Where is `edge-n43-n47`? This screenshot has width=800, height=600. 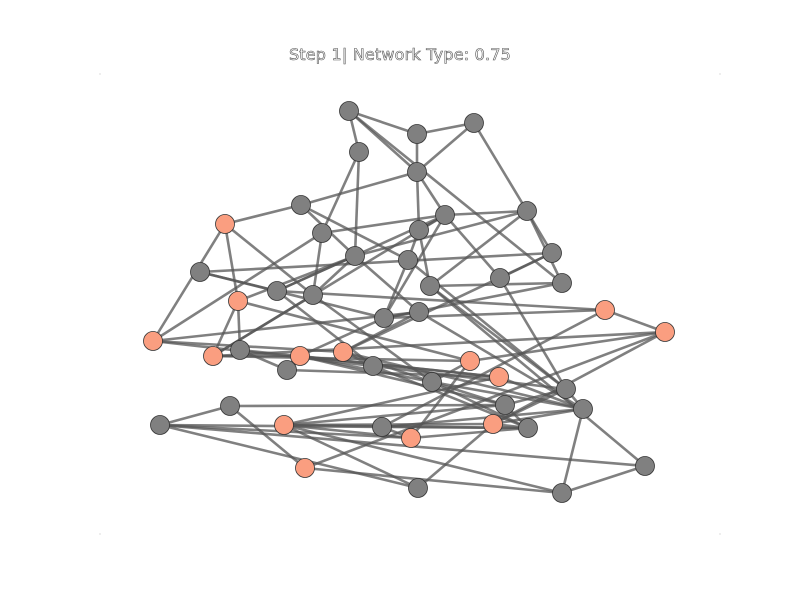 edge-n43-n47 is located at coordinates (423, 459).